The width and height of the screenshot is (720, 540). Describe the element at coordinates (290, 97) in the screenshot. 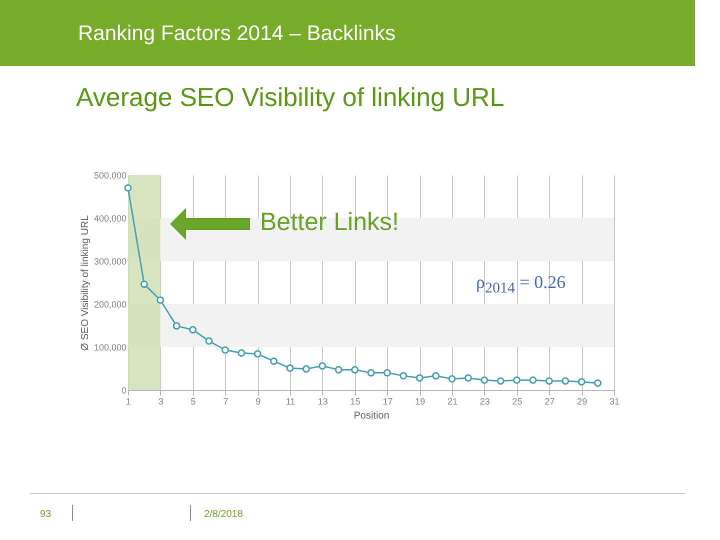

I see `chart-subtitle: Average SEO Visibility of linking URL` at that location.